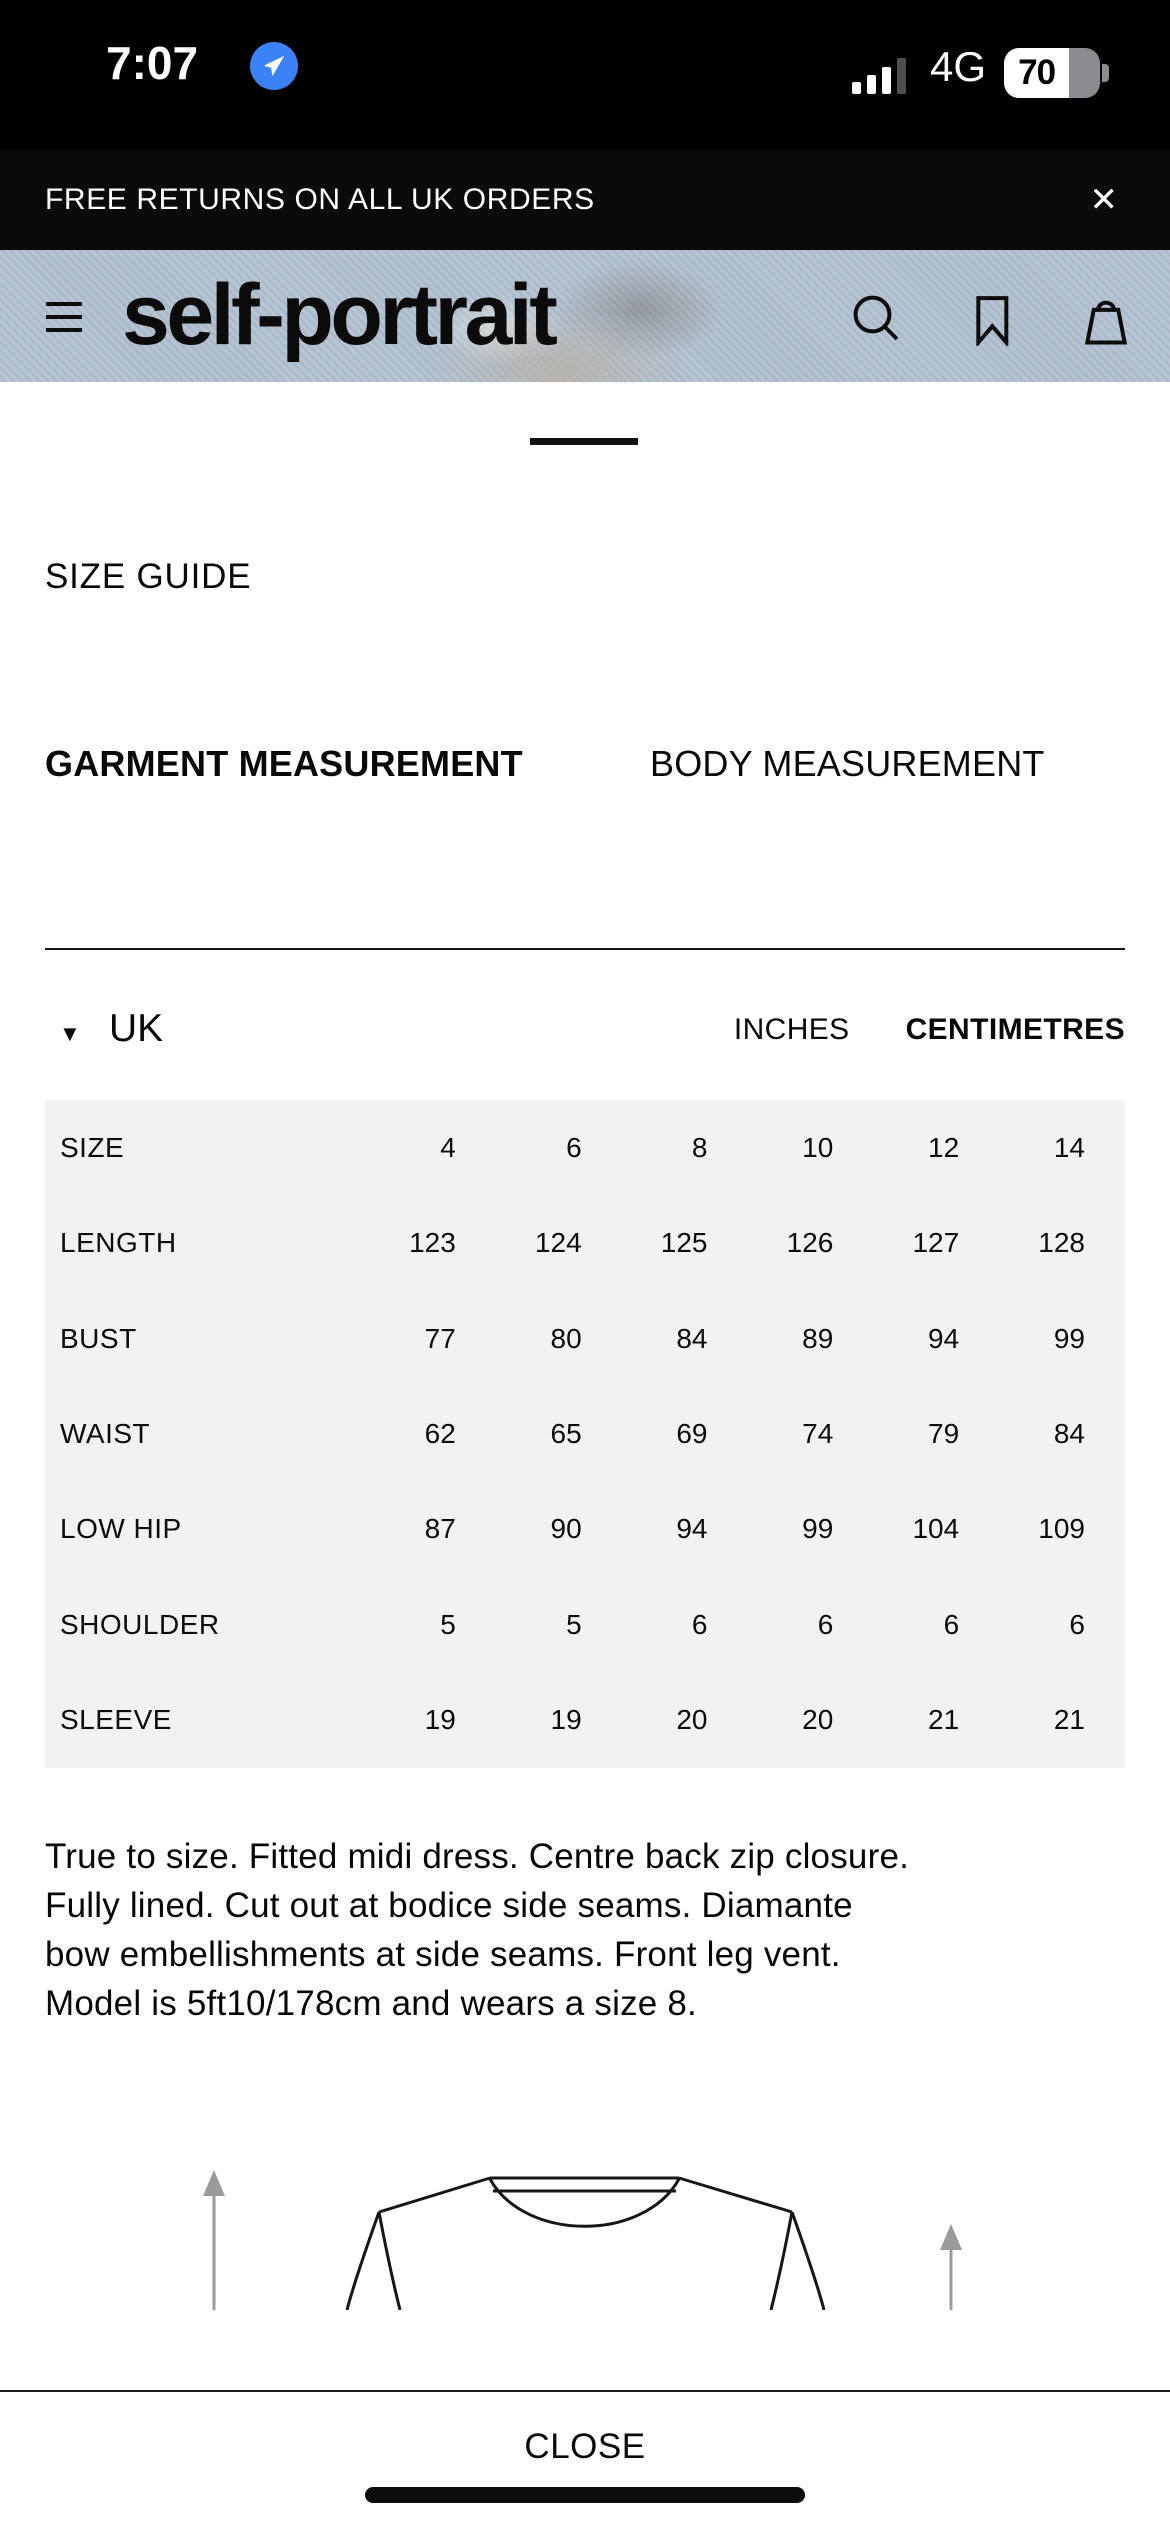 The width and height of the screenshot is (1170, 2532). What do you see at coordinates (585, 2495) in the screenshot?
I see `home-indicator` at bounding box center [585, 2495].